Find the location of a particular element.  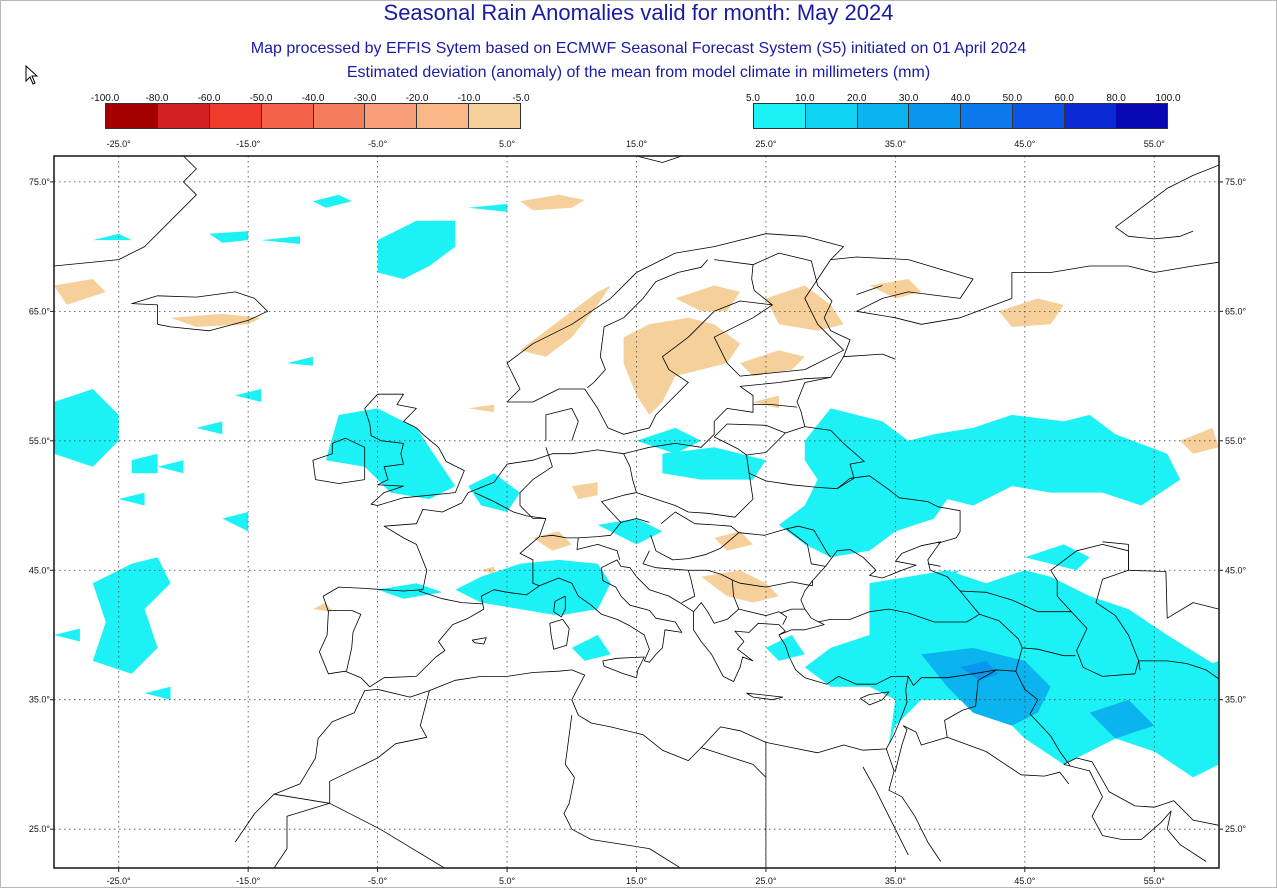

legend-longitude-tick: -5.0° is located at coordinates (378, 144).